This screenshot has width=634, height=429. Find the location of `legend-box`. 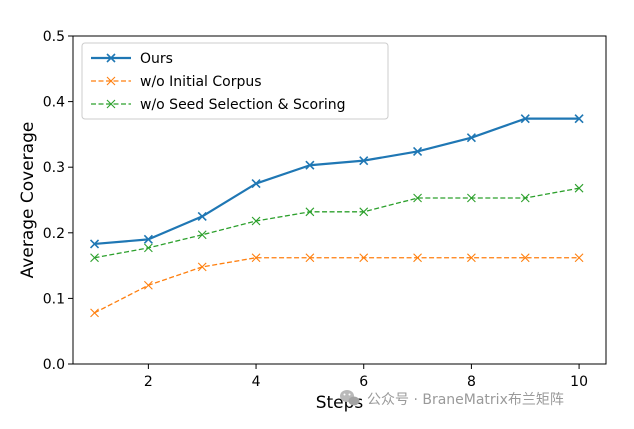

legend-box is located at coordinates (235, 81).